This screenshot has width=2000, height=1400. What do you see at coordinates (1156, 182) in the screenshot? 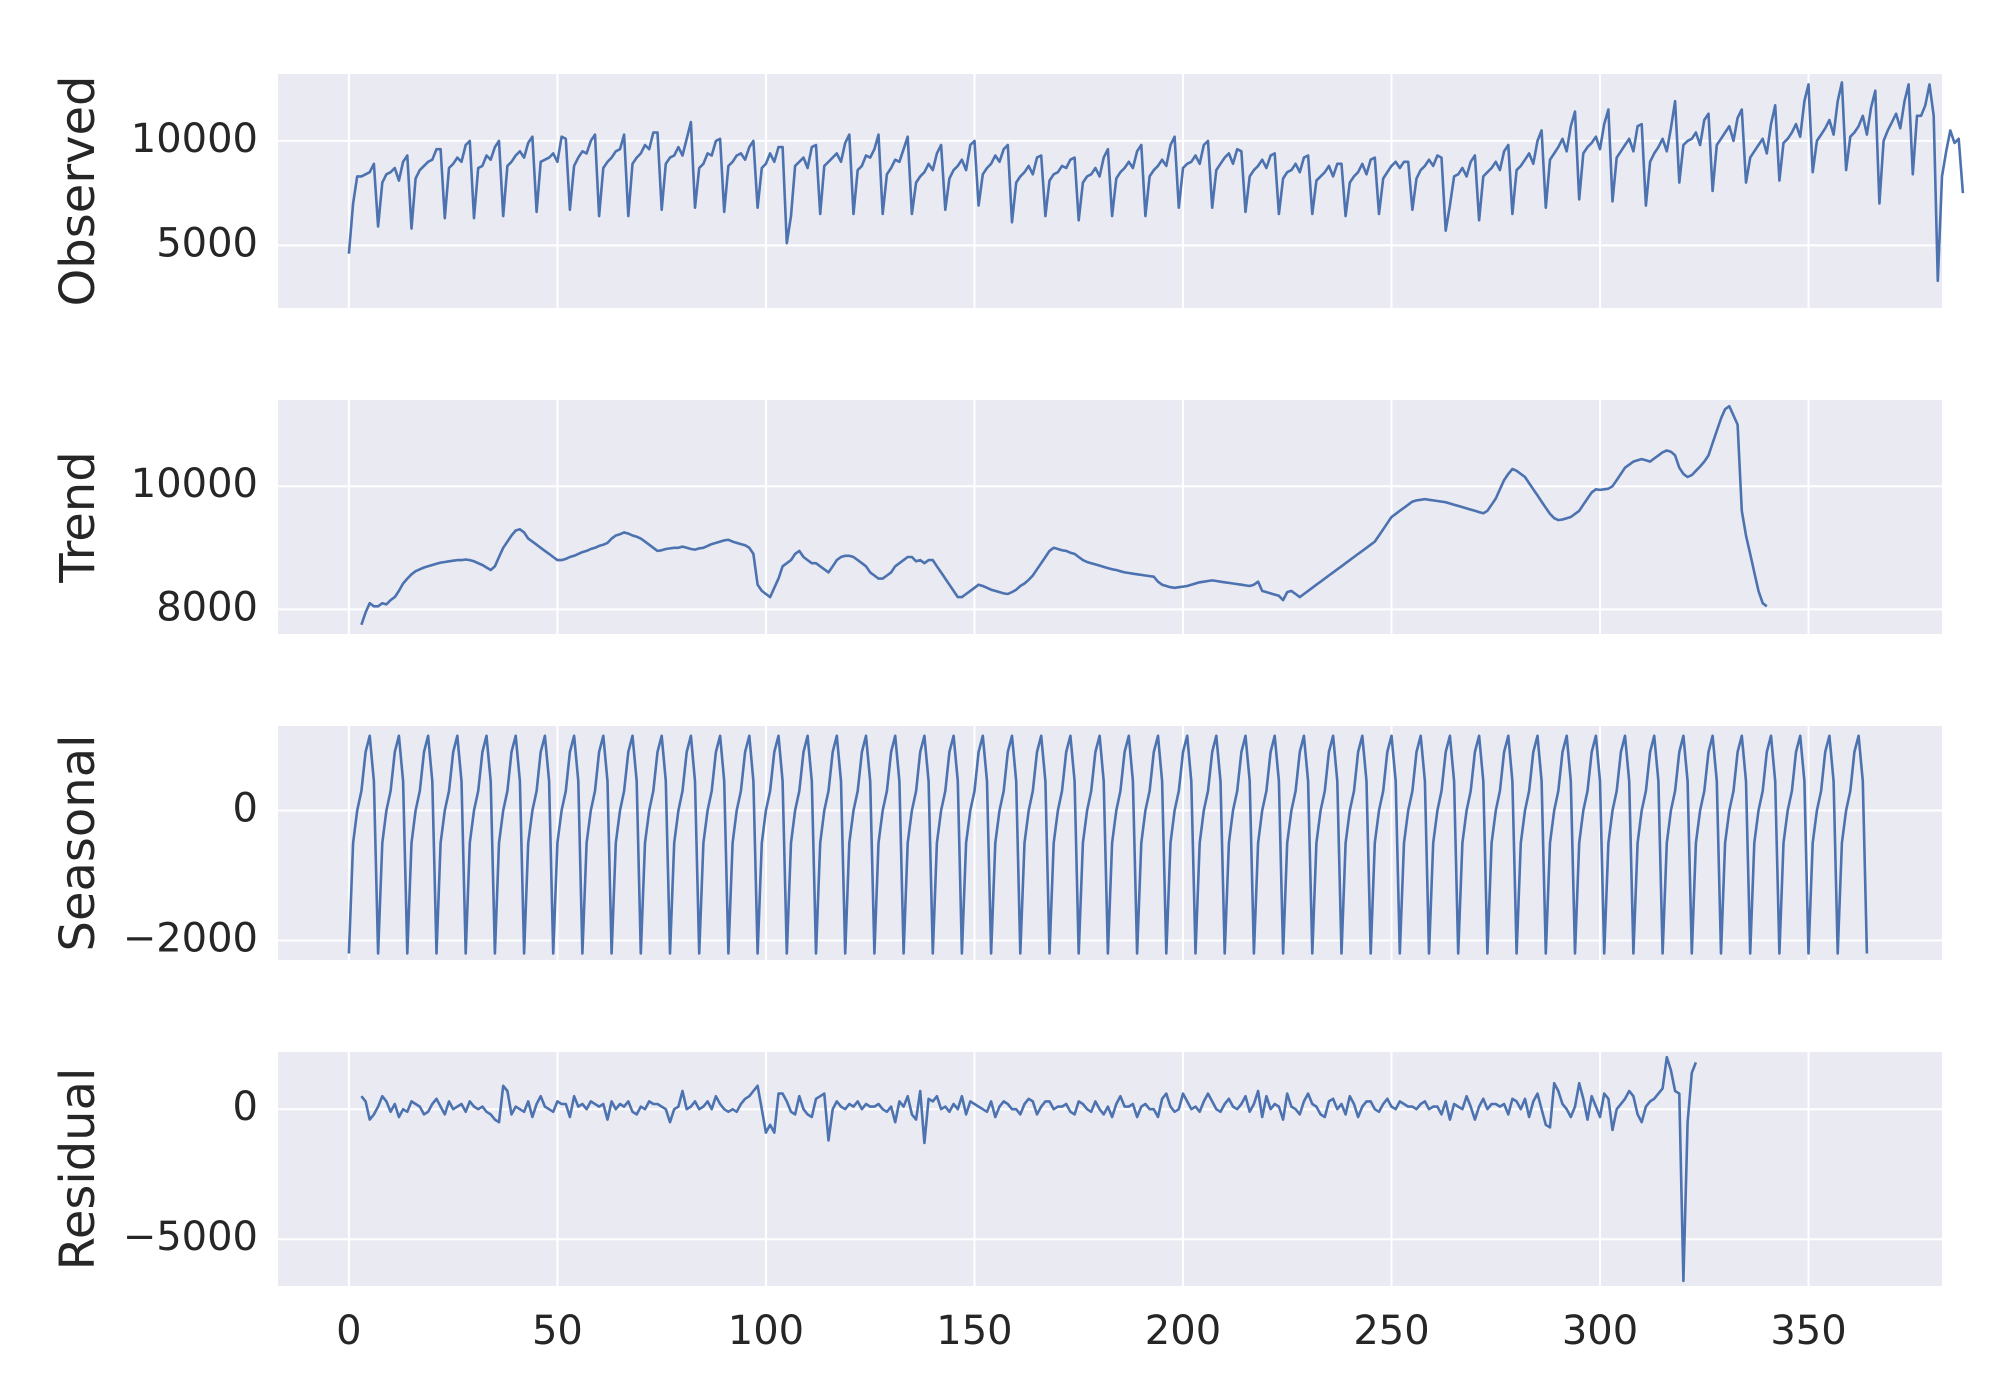
I see `series-line-observed` at bounding box center [1156, 182].